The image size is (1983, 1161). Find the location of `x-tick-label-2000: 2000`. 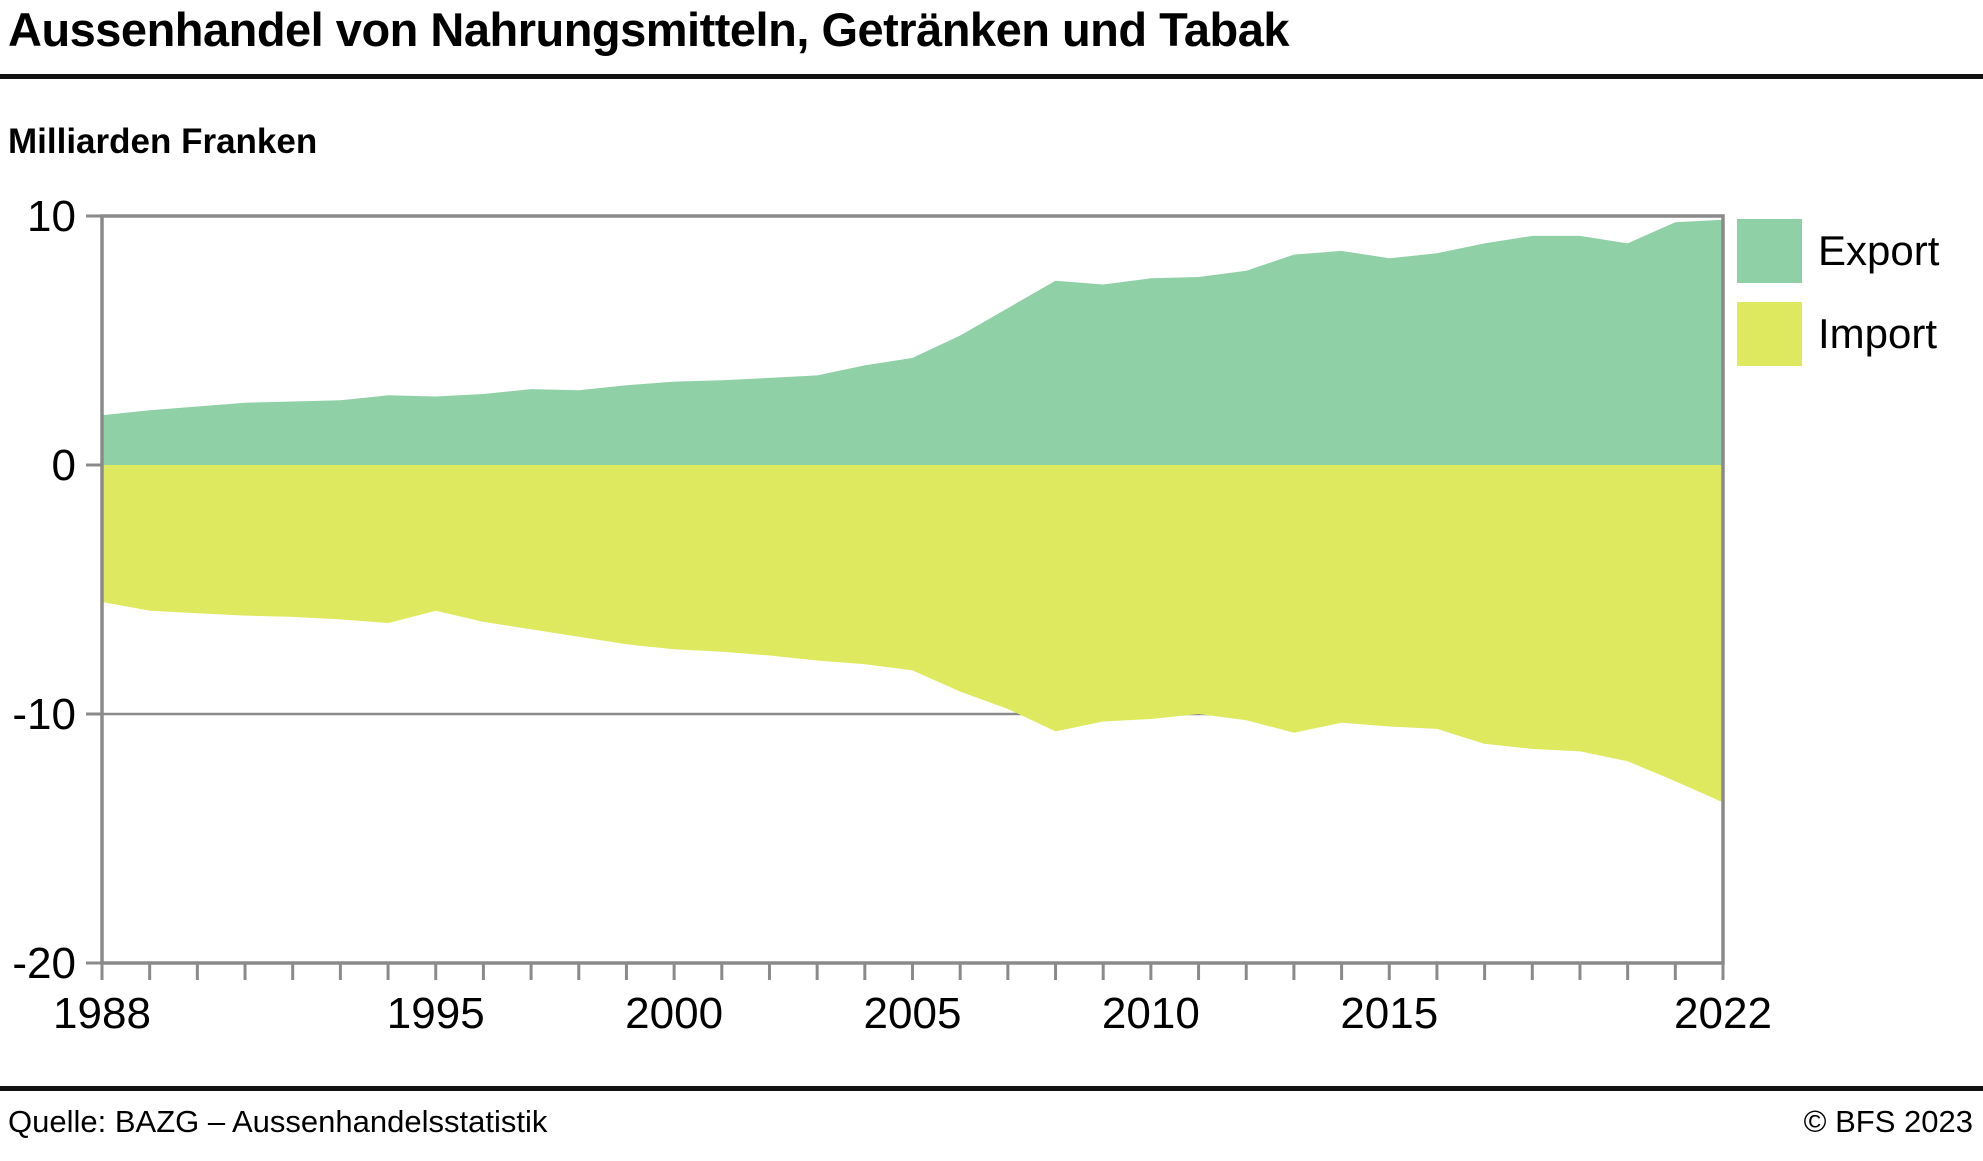

x-tick-label-2000: 2000 is located at coordinates (674, 1013).